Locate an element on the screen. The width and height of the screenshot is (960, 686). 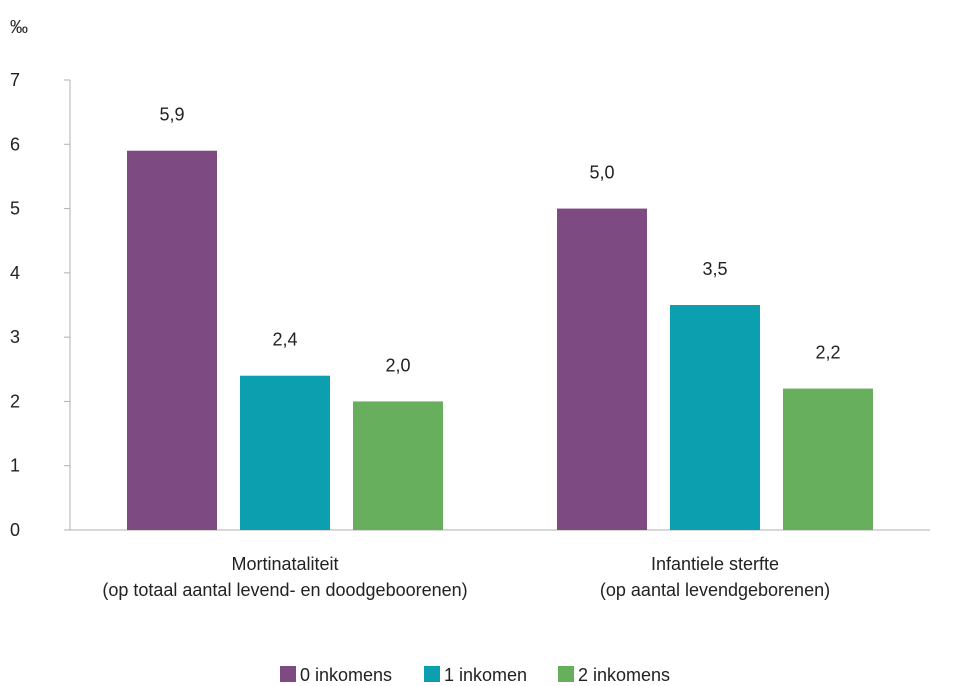
data-label: 5,0 is located at coordinates (601, 173).